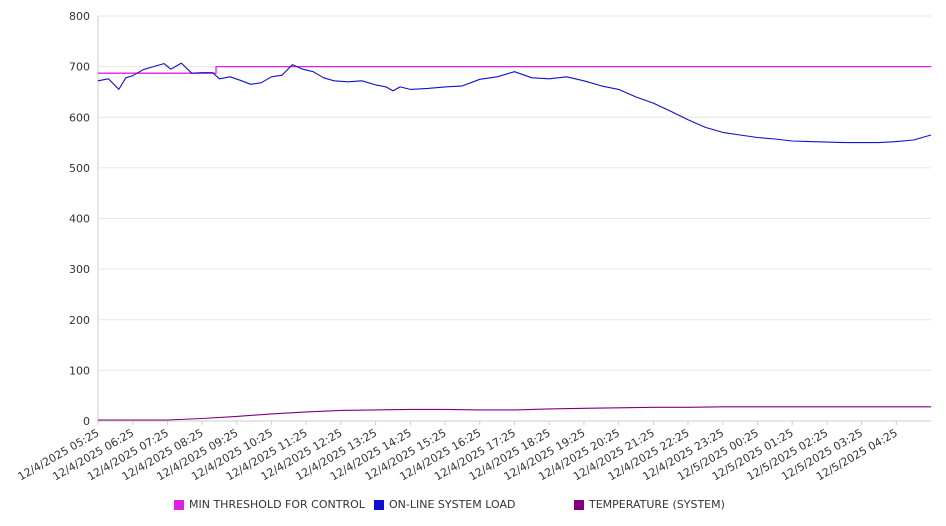 Image resolution: width=946 pixels, height=526 pixels. I want to click on y-tick-label: 800, so click(79, 16).